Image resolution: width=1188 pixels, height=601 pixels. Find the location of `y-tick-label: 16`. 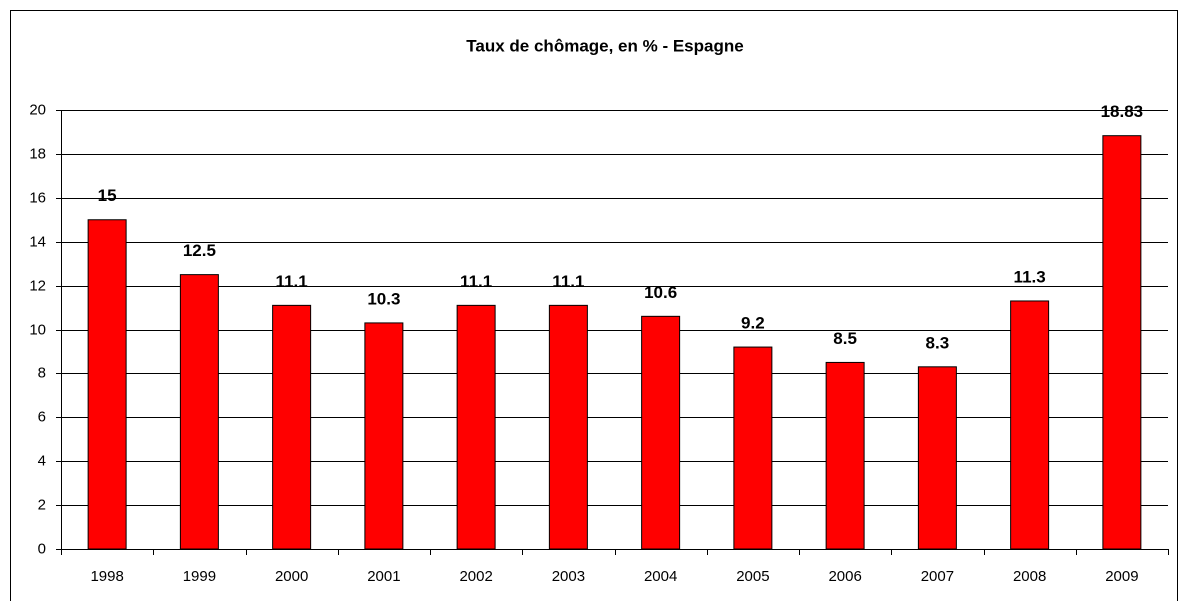

y-tick-label: 16 is located at coordinates (37, 197).